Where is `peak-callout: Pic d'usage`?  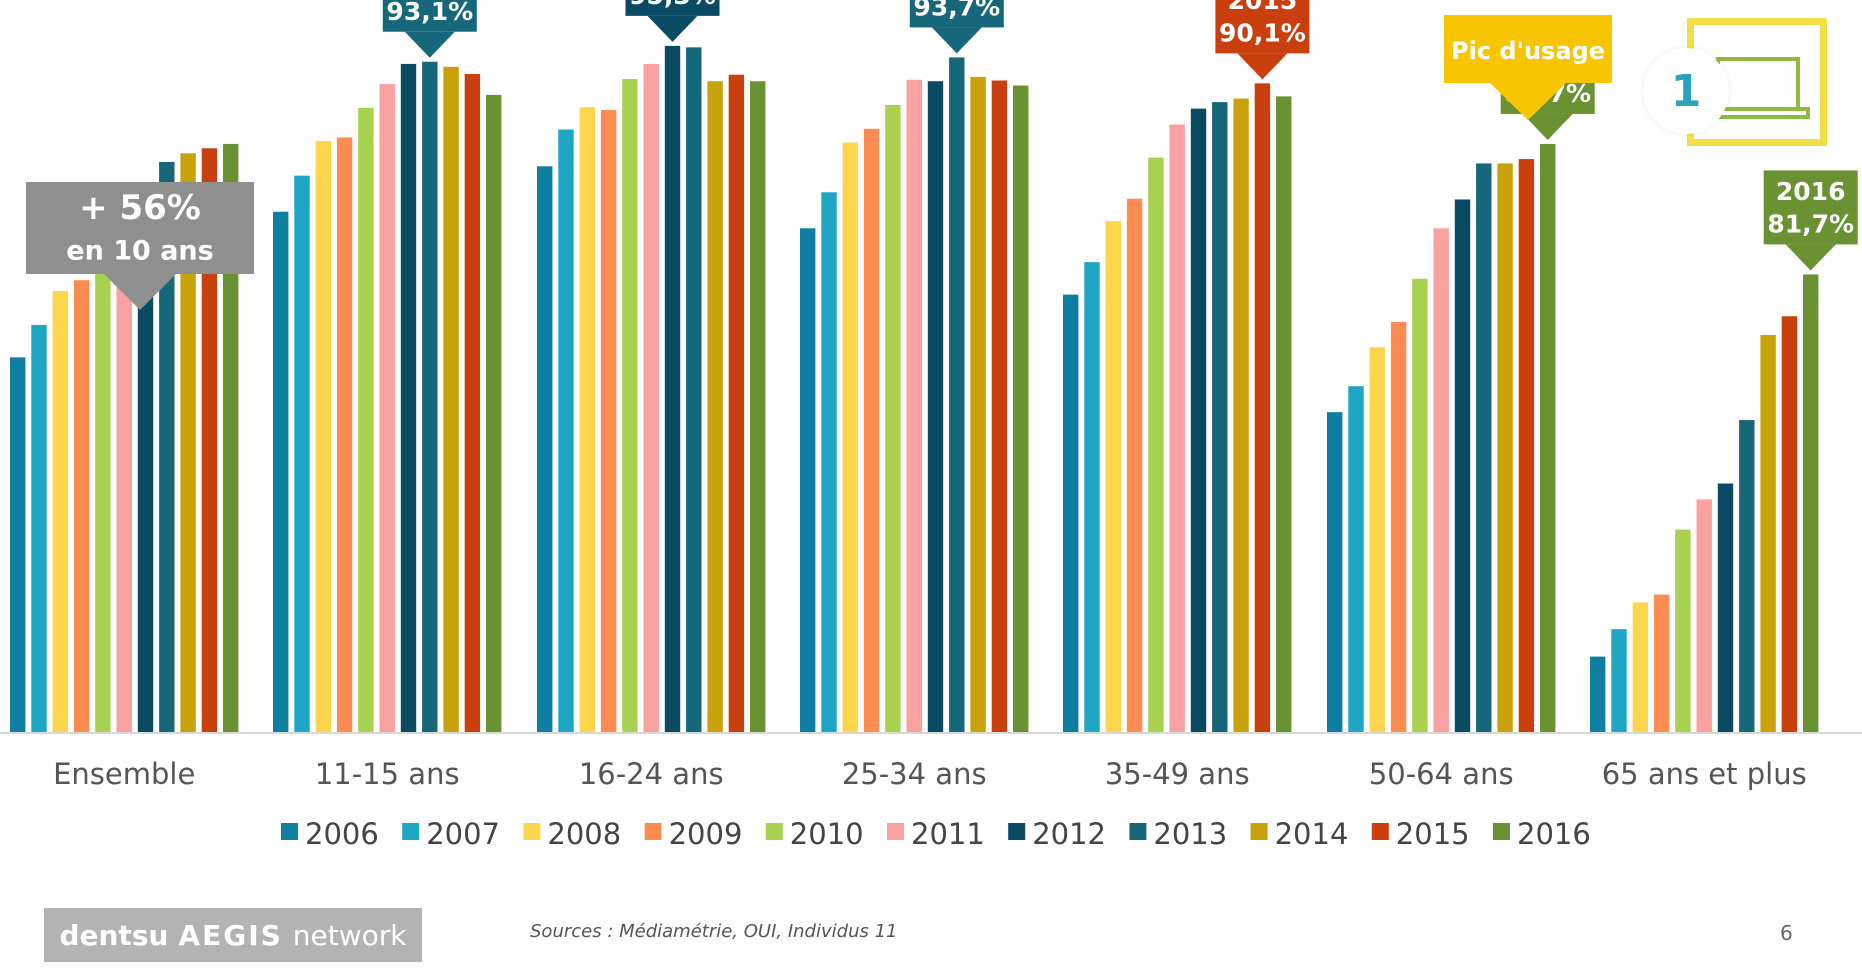
peak-callout: Pic d'usage is located at coordinates (1528, 67).